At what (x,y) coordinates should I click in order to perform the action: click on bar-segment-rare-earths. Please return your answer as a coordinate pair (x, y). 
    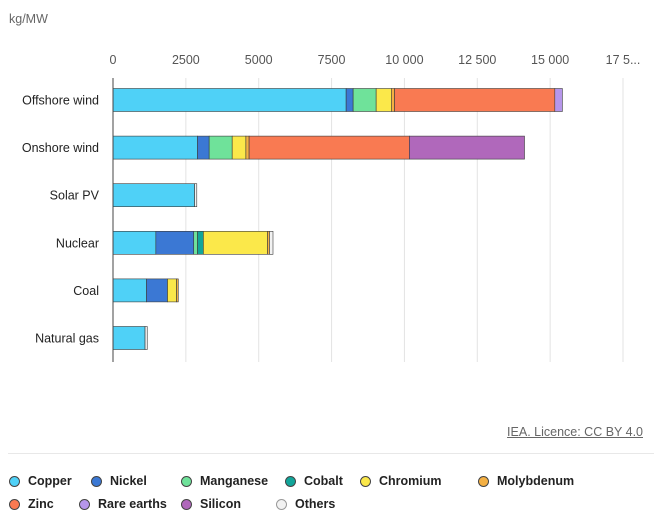
    Looking at the image, I should click on (558, 100).